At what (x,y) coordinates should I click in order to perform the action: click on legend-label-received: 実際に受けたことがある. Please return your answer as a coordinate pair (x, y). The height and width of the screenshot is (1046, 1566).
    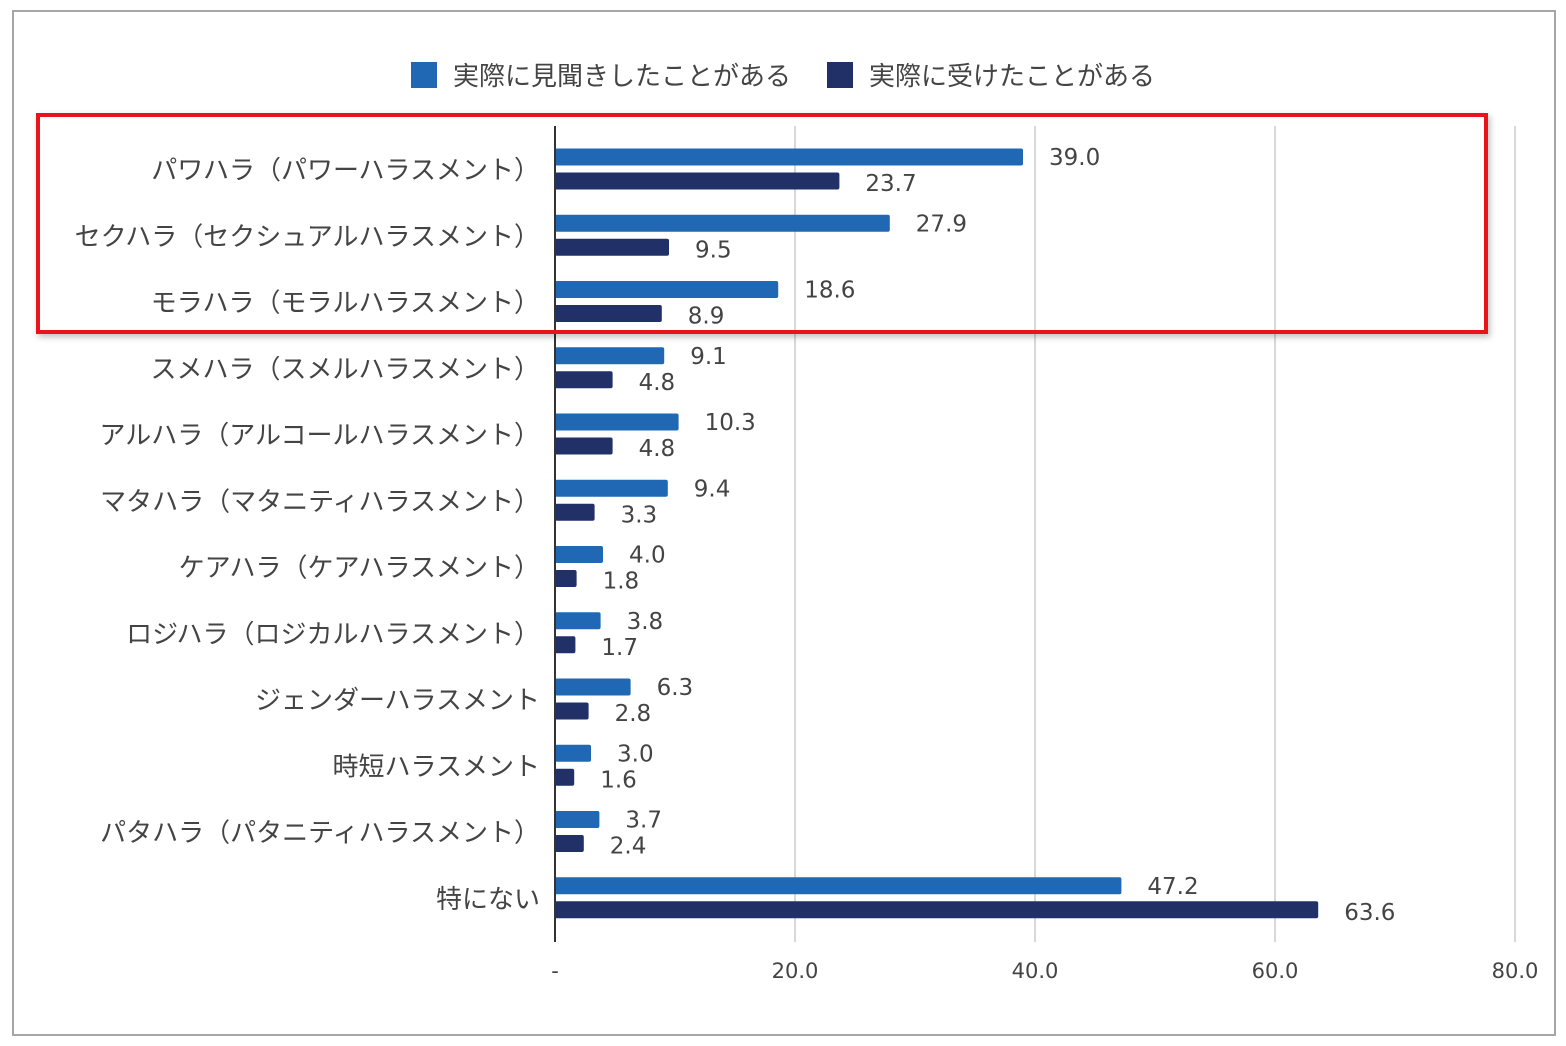
    Looking at the image, I should click on (1012, 77).